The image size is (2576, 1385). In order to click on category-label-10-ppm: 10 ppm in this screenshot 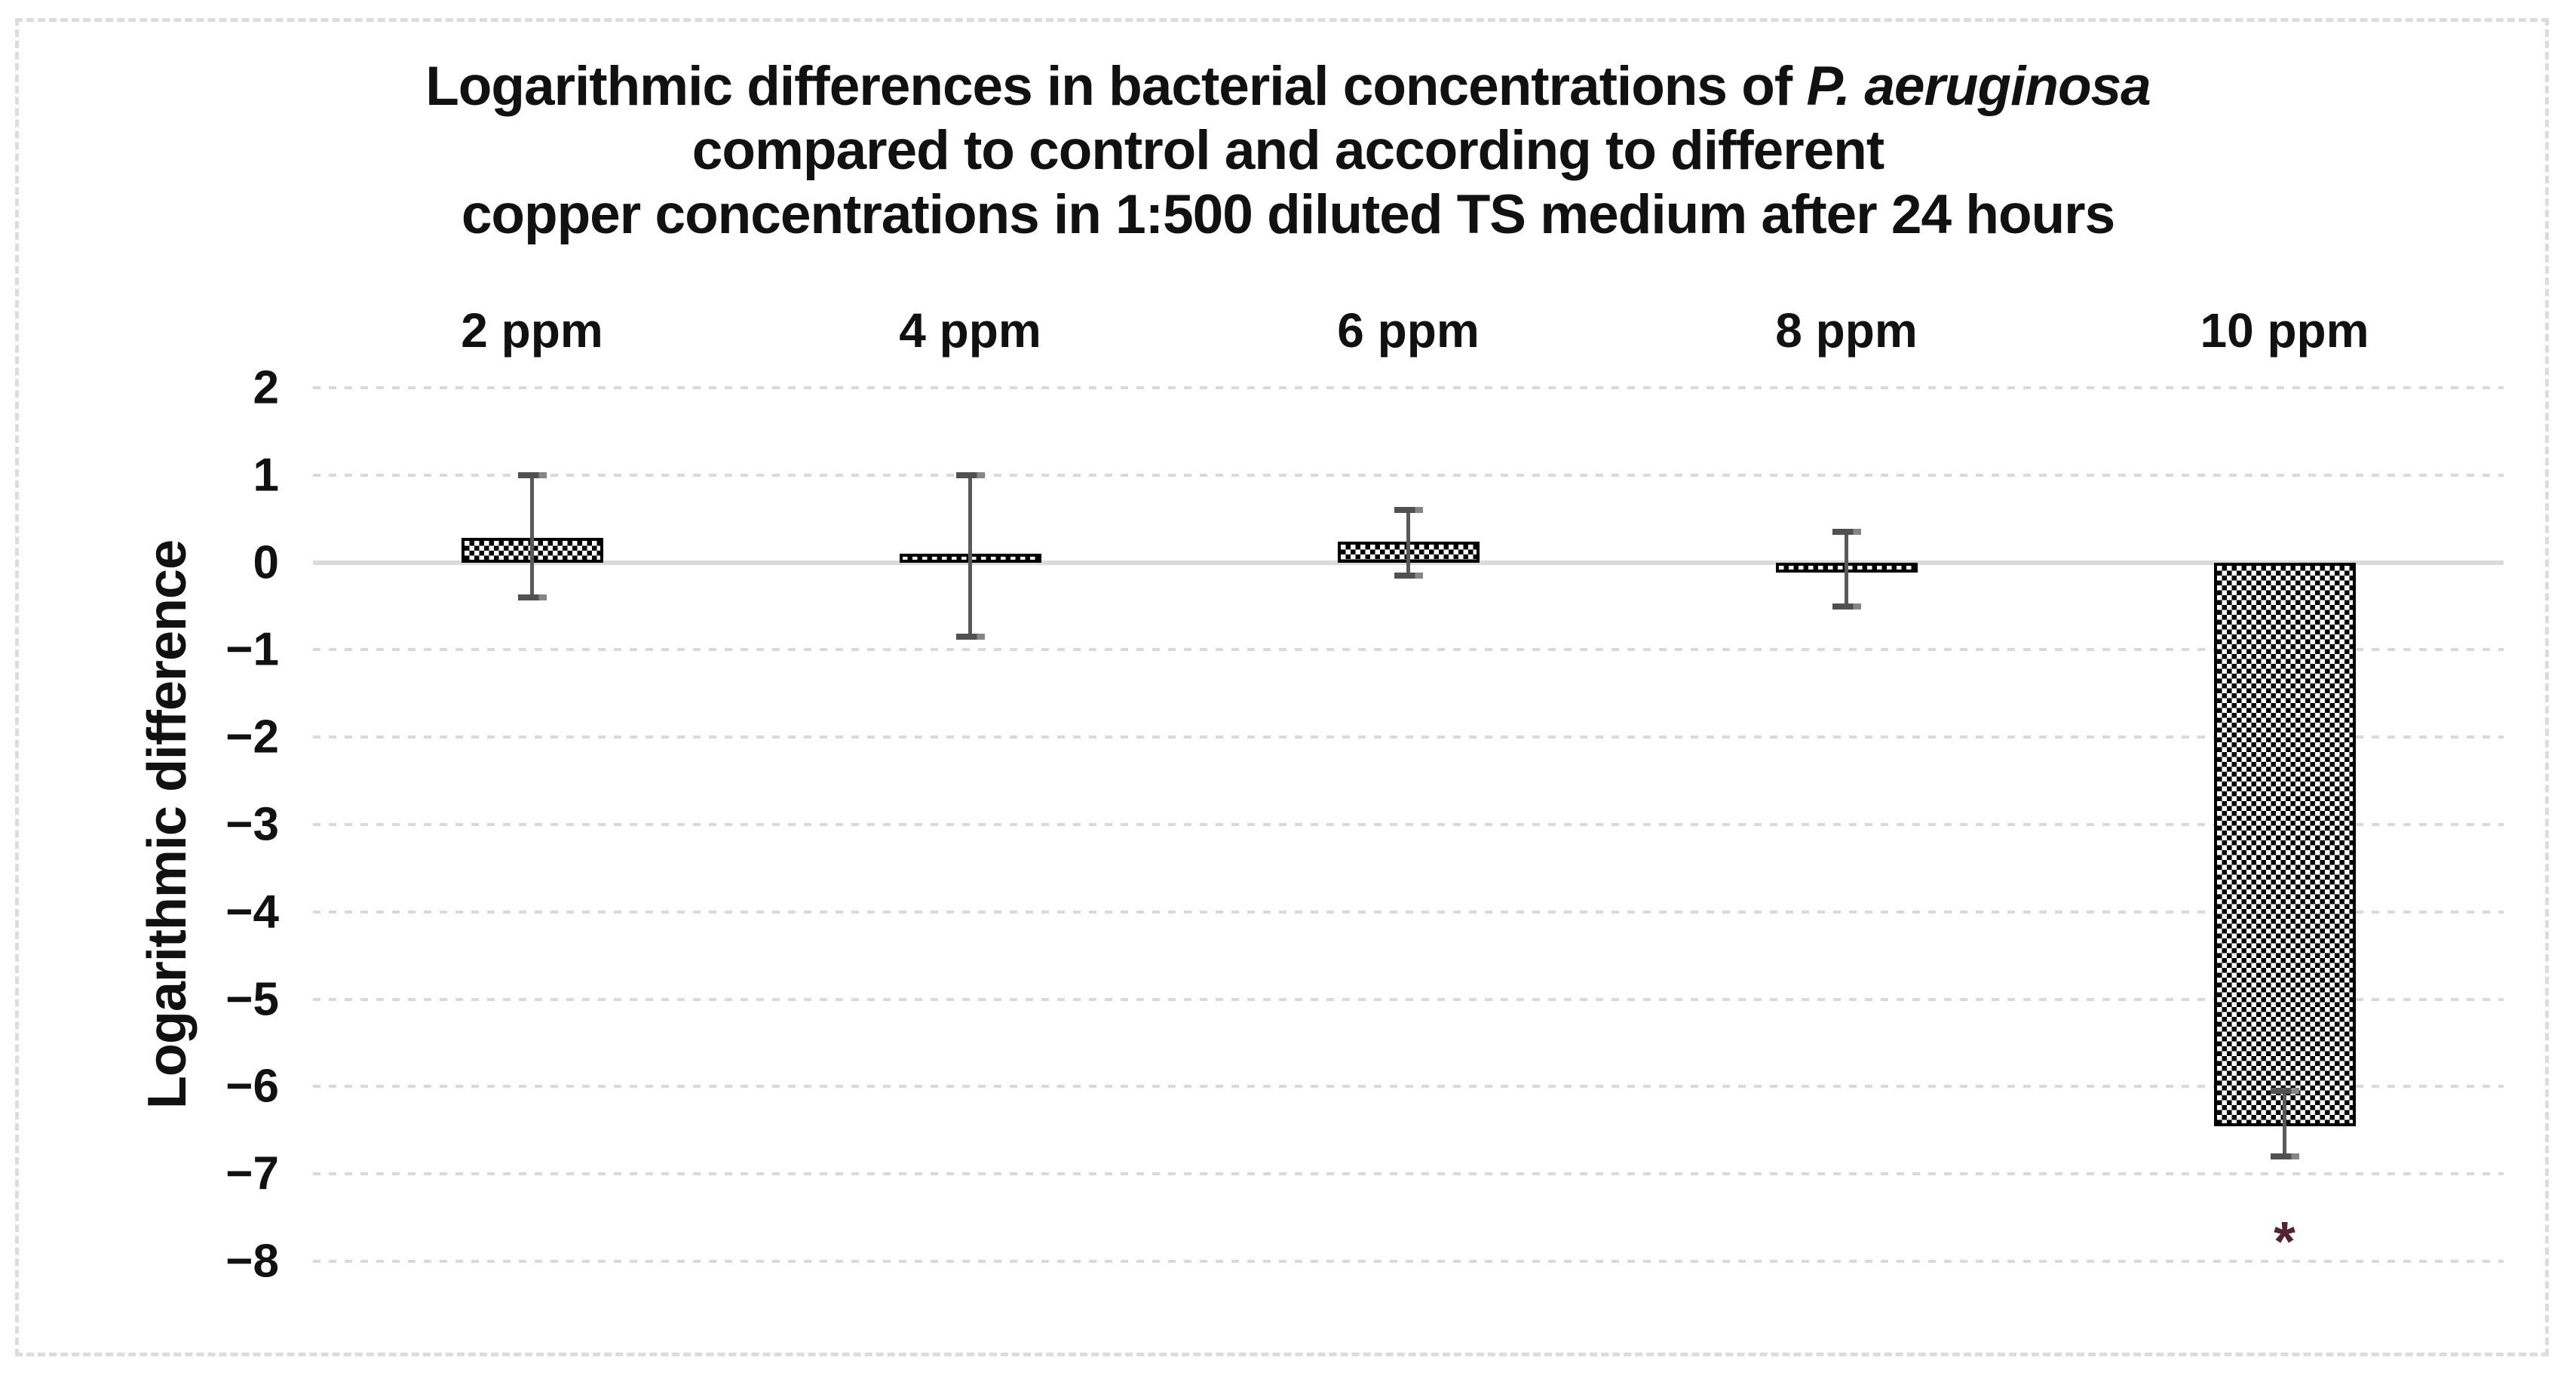, I will do `click(2284, 330)`.